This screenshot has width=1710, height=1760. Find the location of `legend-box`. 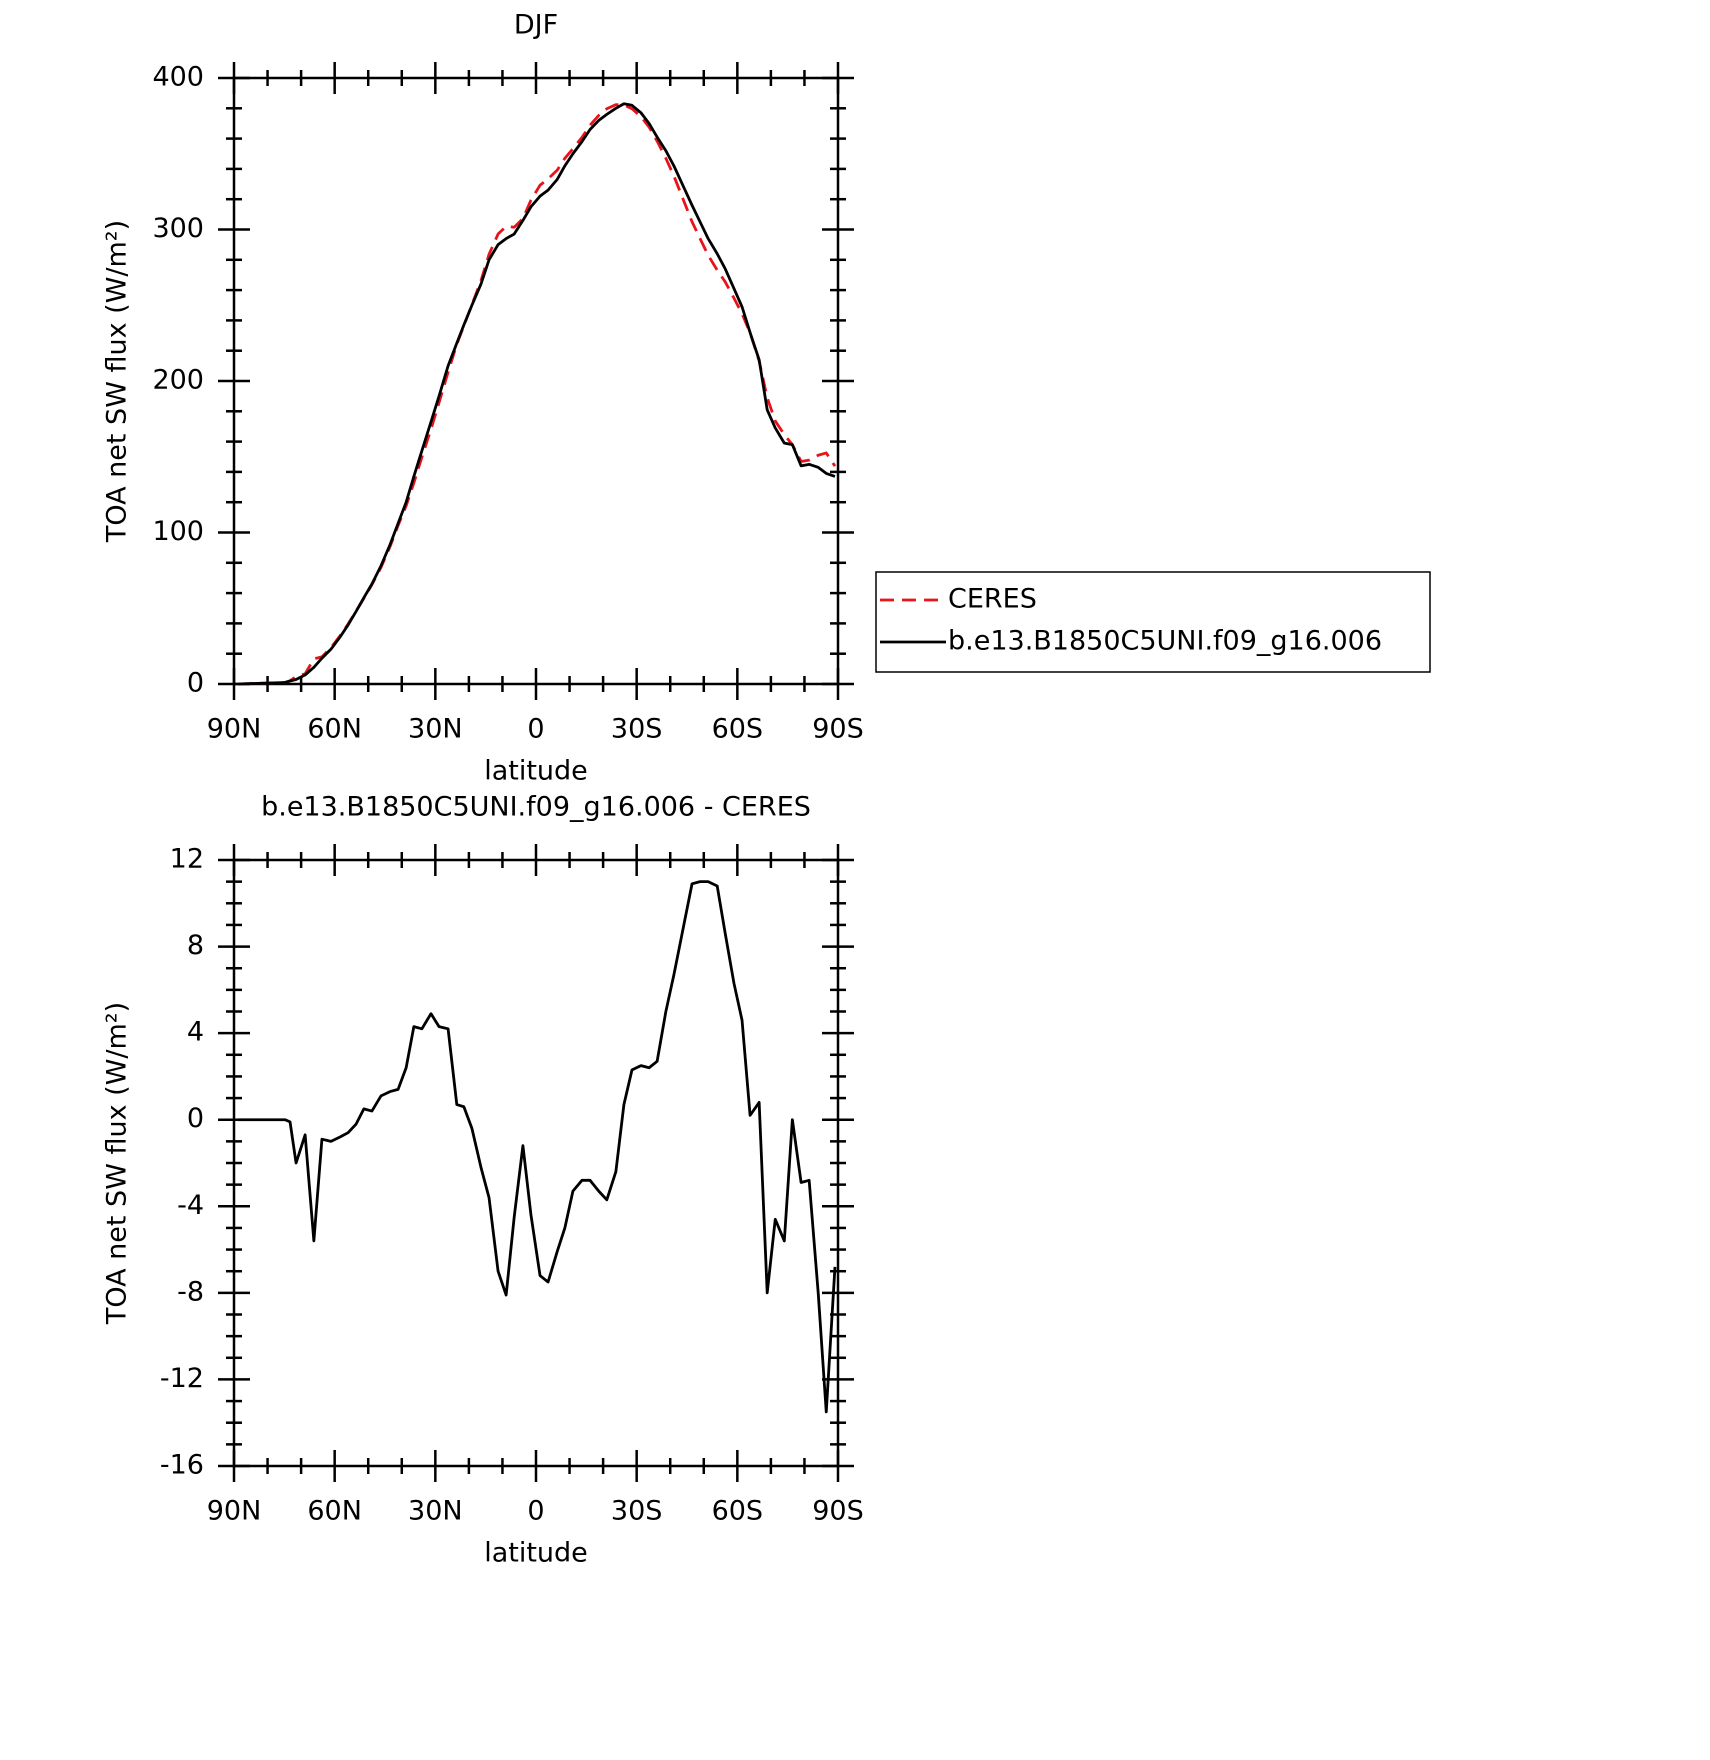

legend-box is located at coordinates (1153, 622).